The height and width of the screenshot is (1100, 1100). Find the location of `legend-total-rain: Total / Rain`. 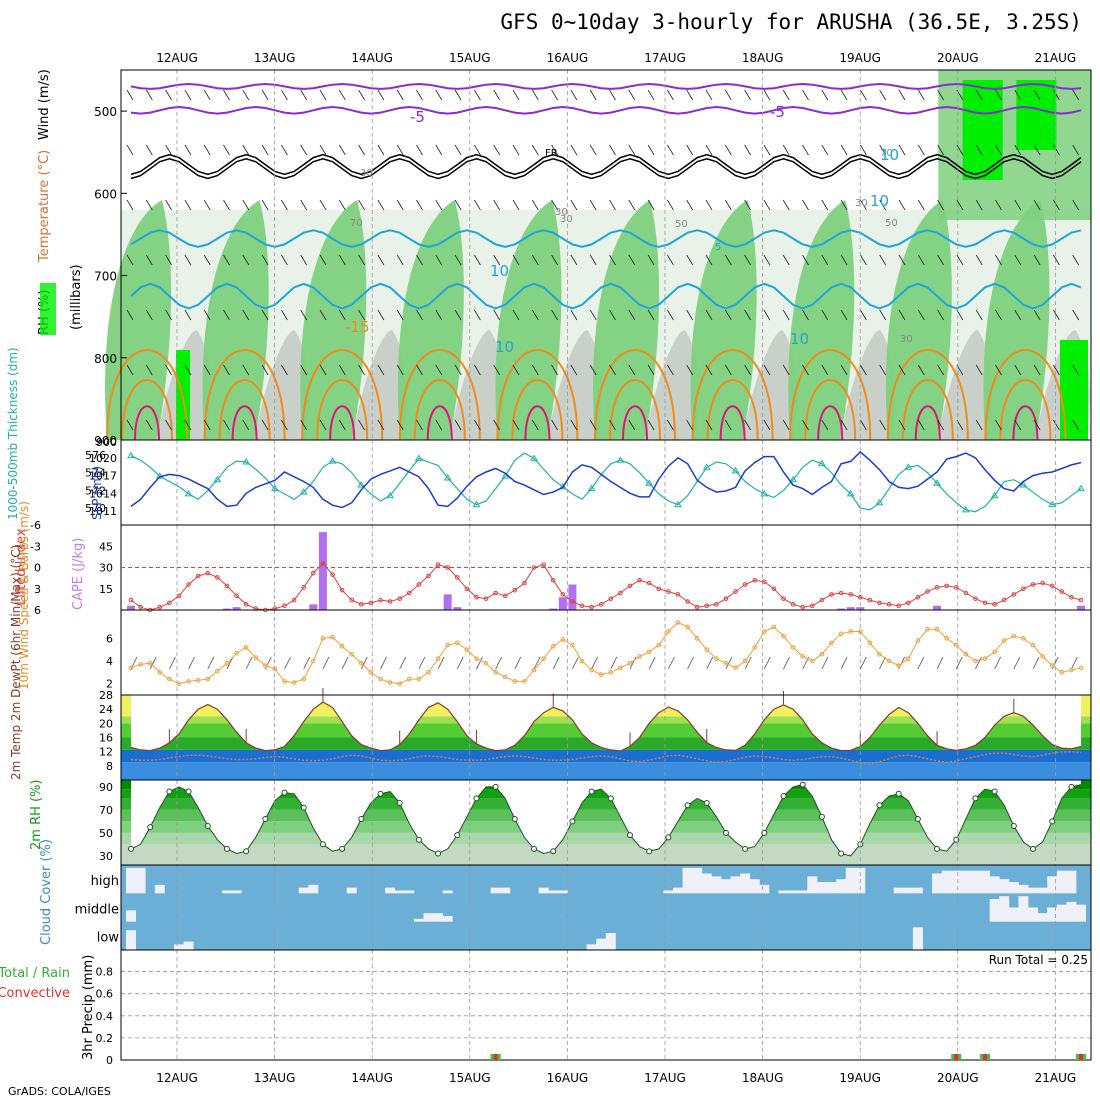

legend-total-rain: Total / Rain is located at coordinates (35, 973).